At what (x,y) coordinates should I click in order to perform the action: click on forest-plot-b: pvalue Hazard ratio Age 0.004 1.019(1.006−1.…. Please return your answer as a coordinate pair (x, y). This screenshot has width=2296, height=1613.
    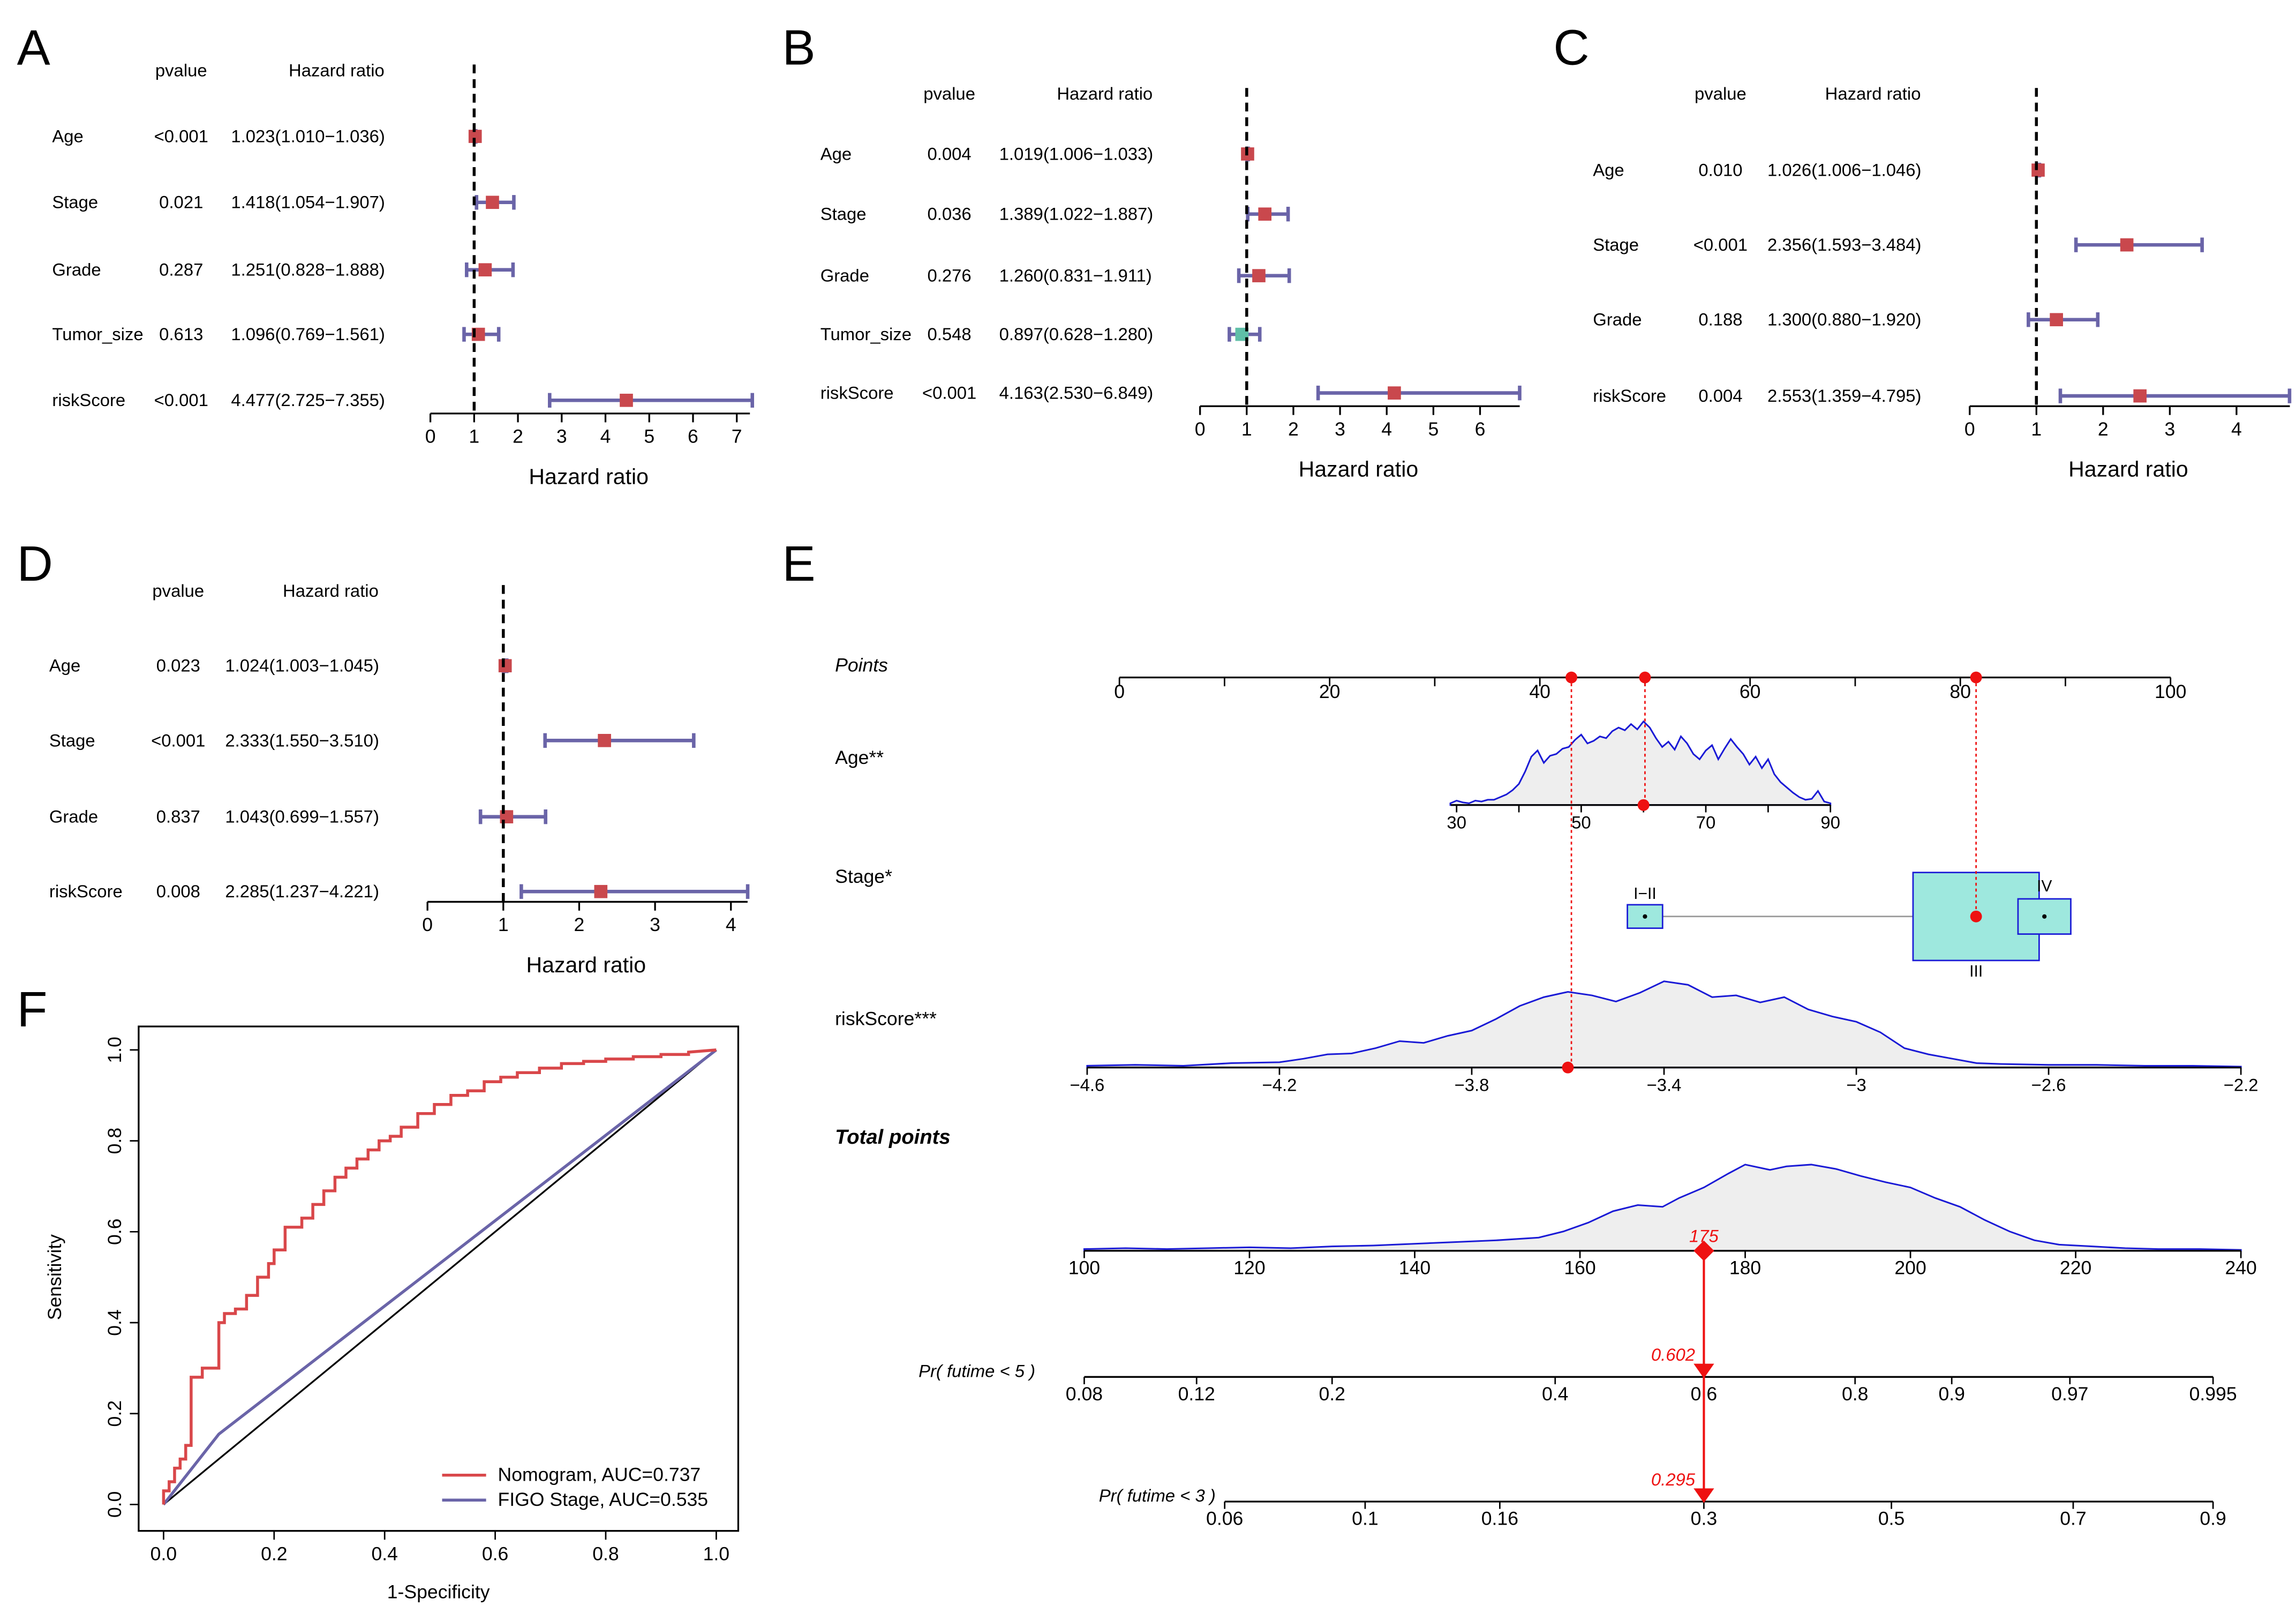
    Looking at the image, I should click on (1171, 283).